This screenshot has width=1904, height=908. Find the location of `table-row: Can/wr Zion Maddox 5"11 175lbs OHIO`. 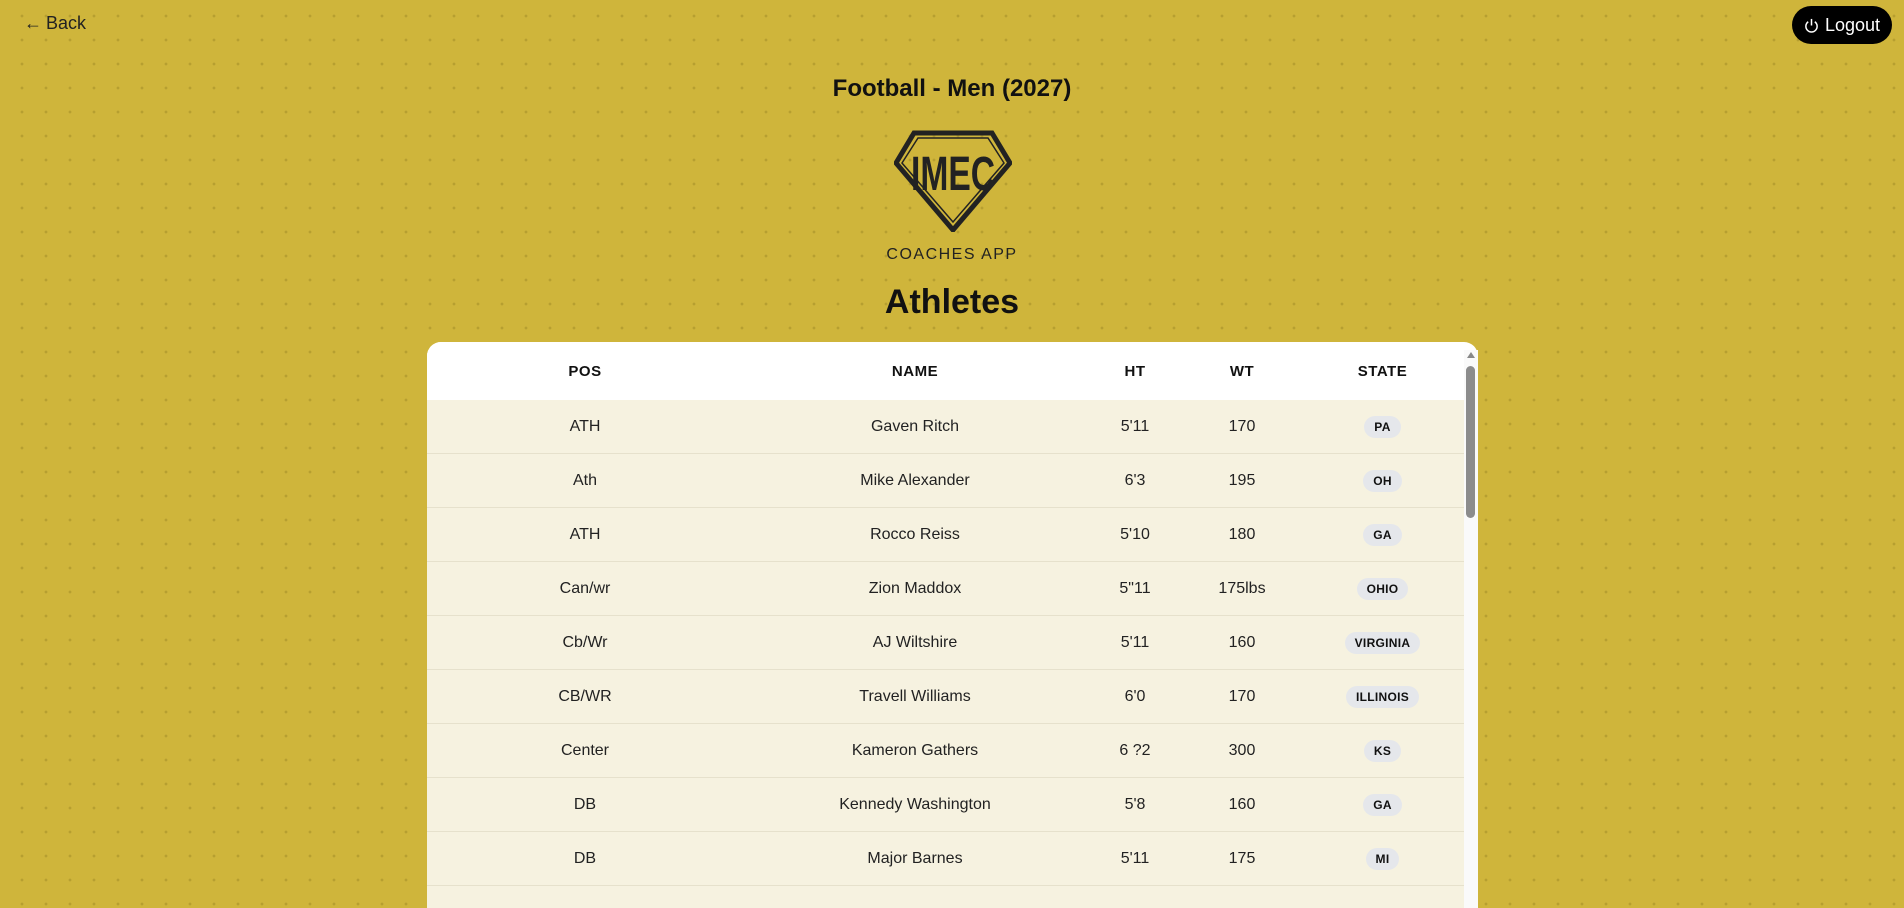

table-row: Can/wr Zion Maddox 5"11 175lbs OHIO is located at coordinates (945, 589).